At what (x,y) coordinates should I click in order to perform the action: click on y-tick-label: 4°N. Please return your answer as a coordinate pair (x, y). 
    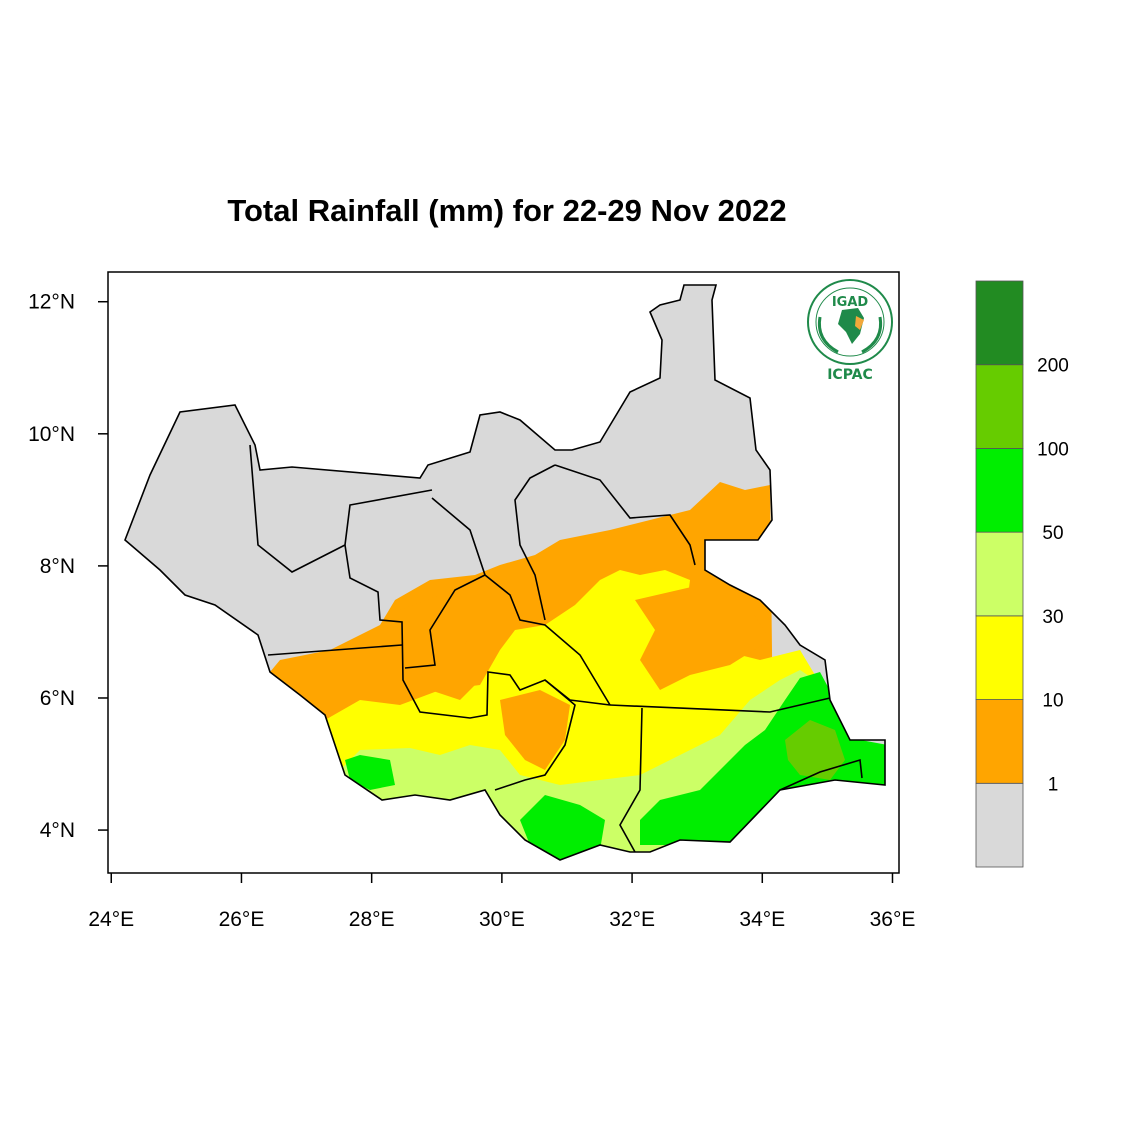
    Looking at the image, I should click on (57, 830).